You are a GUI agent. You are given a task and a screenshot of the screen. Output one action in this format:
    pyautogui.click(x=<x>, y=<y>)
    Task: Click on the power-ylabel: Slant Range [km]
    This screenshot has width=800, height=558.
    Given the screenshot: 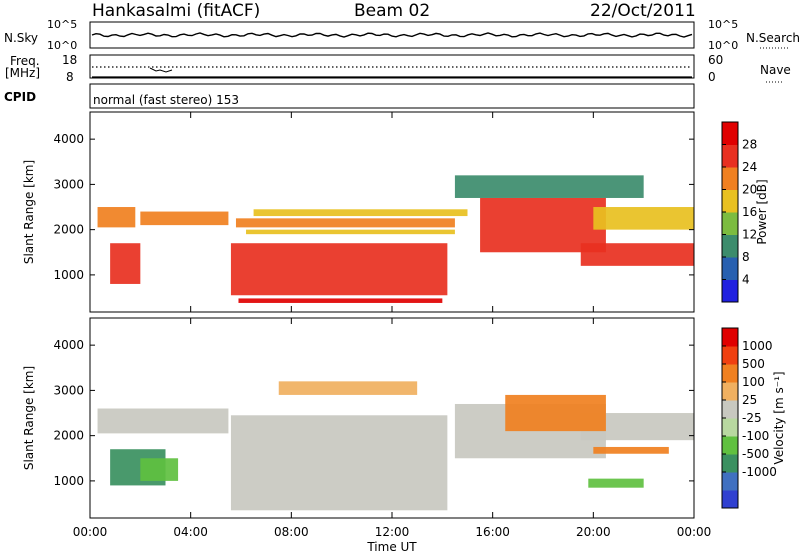 What is the action you would take?
    pyautogui.click(x=29, y=212)
    